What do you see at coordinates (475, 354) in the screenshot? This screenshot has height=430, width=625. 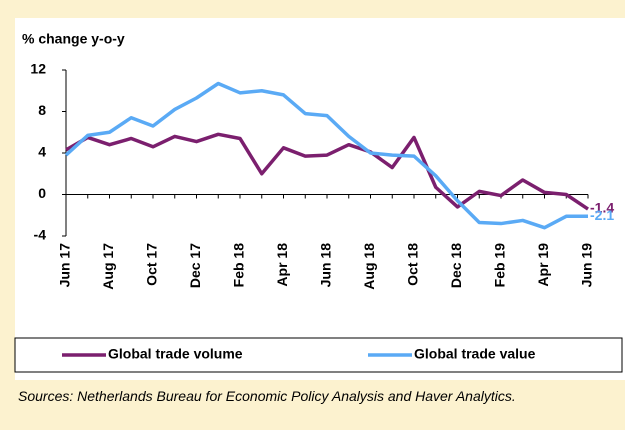 I see `legend-label: Global trade value` at bounding box center [475, 354].